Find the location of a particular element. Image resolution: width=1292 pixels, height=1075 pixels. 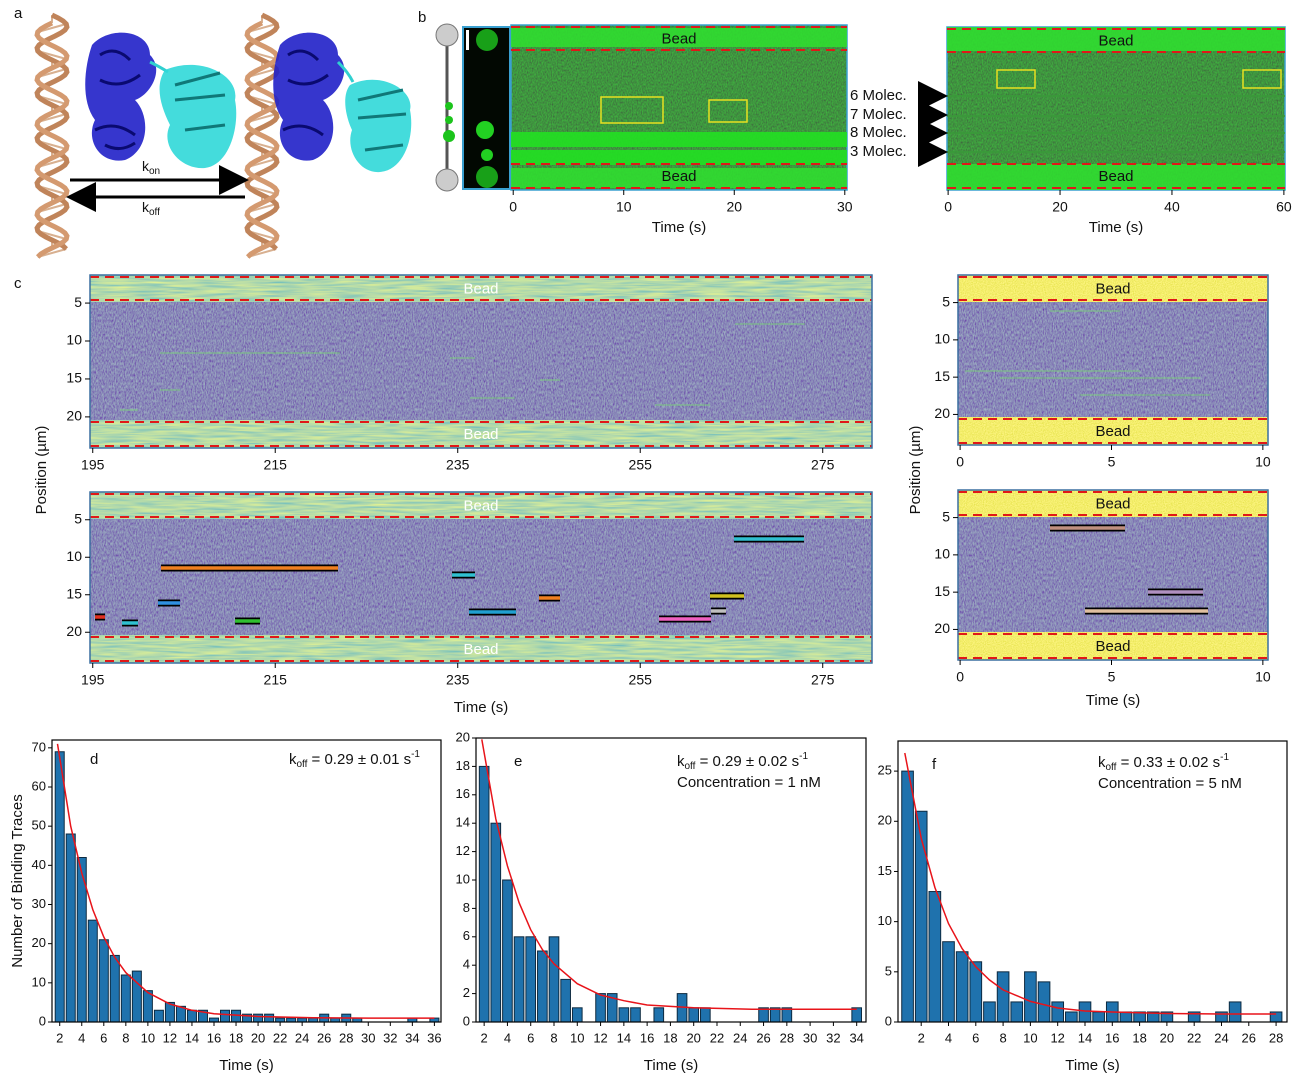

highlight-box is located at coordinates (728, 111).